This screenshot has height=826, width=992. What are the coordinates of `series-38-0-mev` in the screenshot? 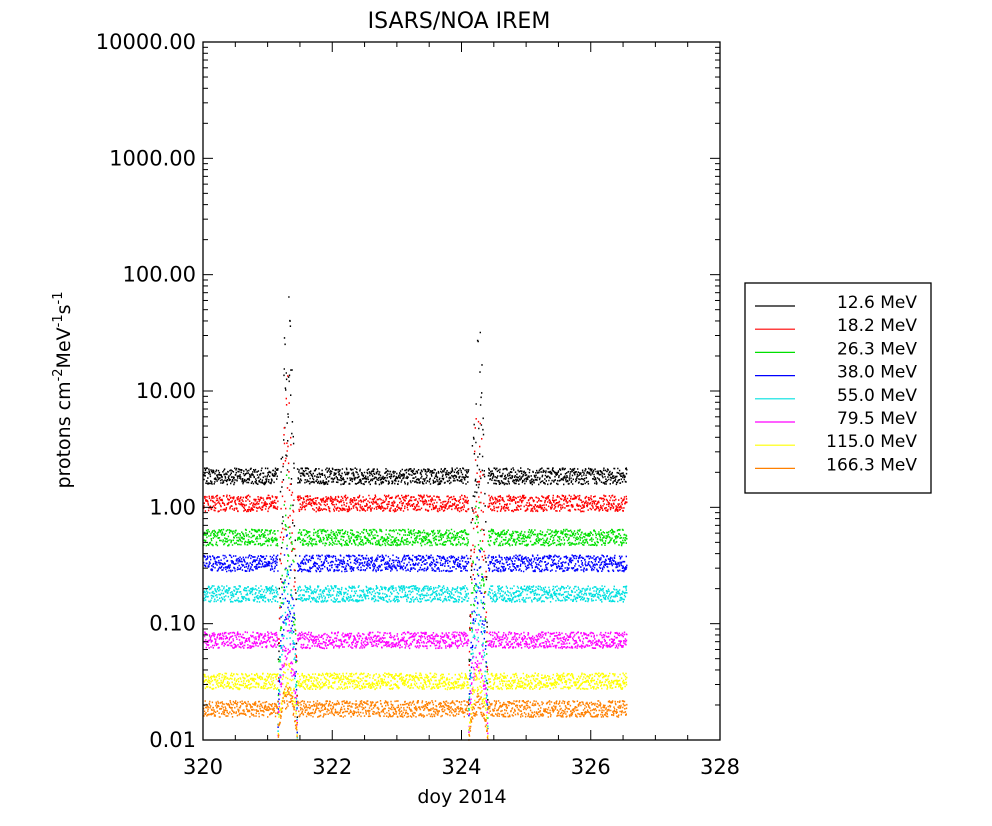 It's located at (415, 634).